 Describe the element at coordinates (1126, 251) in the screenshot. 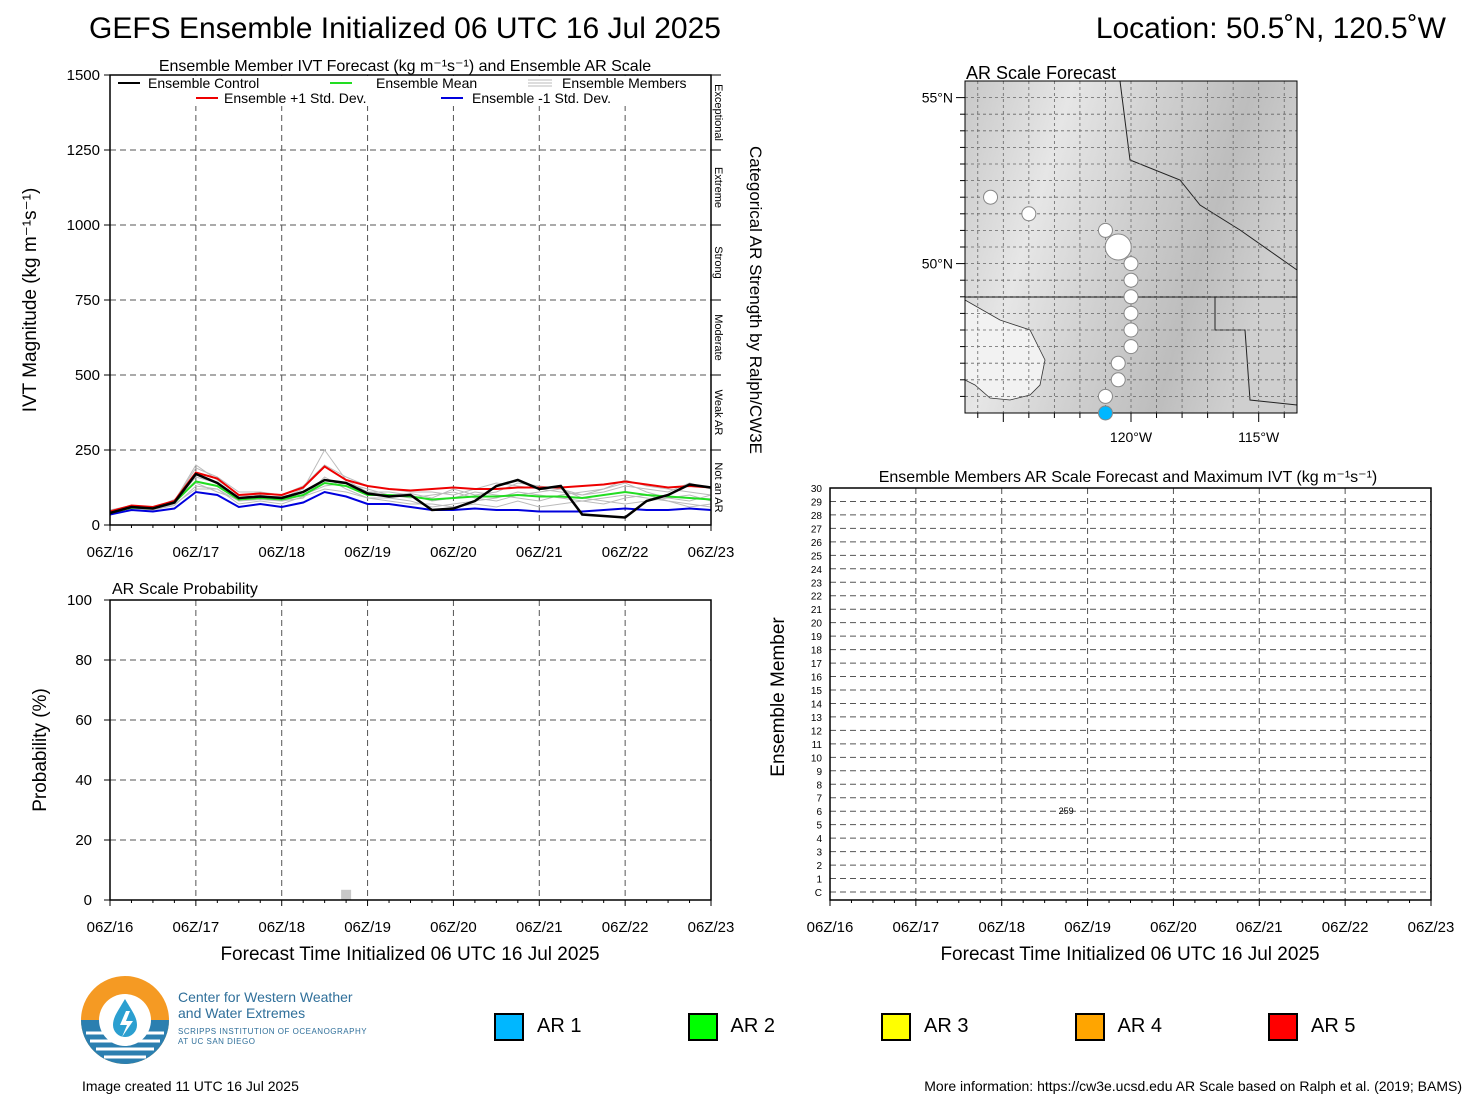

I see `map-grid` at that location.